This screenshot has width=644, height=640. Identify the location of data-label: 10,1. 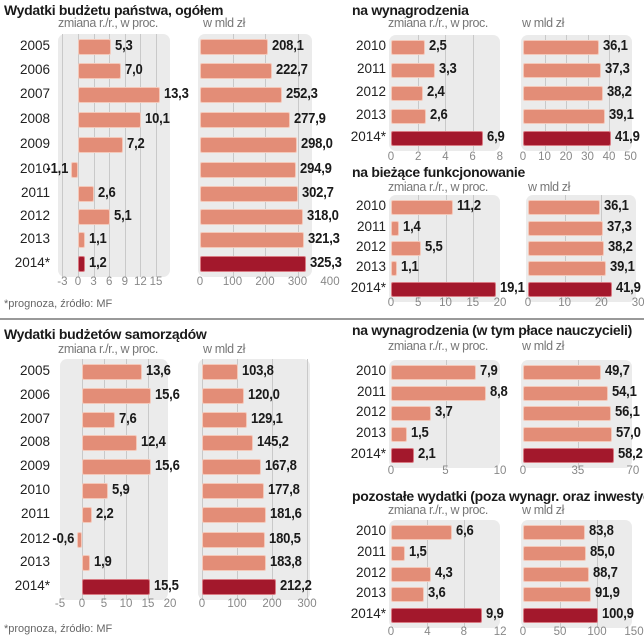
(157, 119).